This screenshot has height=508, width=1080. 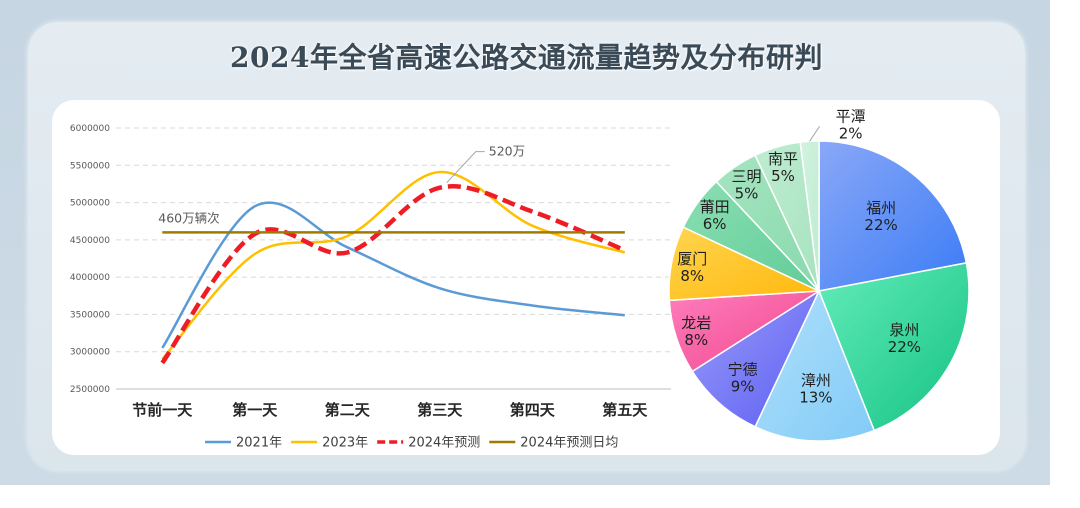 What do you see at coordinates (743, 370) in the screenshot?
I see `pie-category-label: 宁德` at bounding box center [743, 370].